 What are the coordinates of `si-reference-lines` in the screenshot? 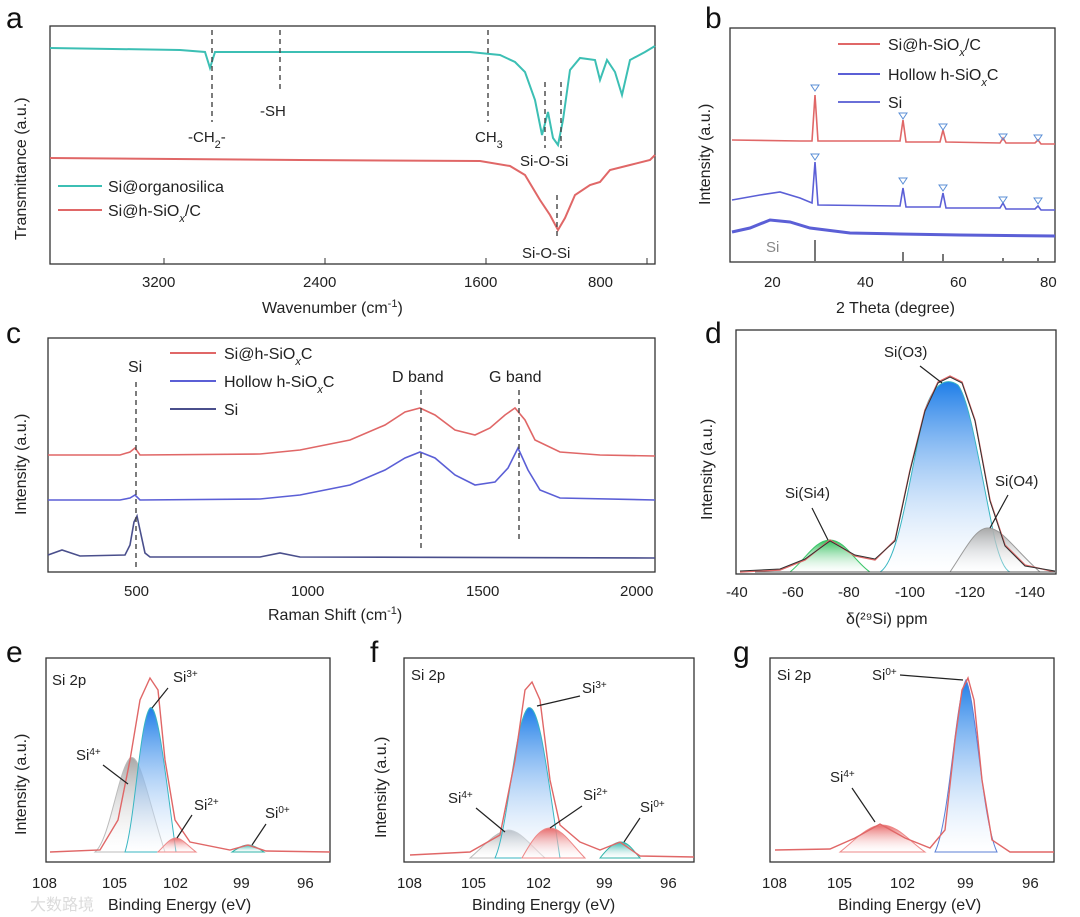 It's located at (926, 251).